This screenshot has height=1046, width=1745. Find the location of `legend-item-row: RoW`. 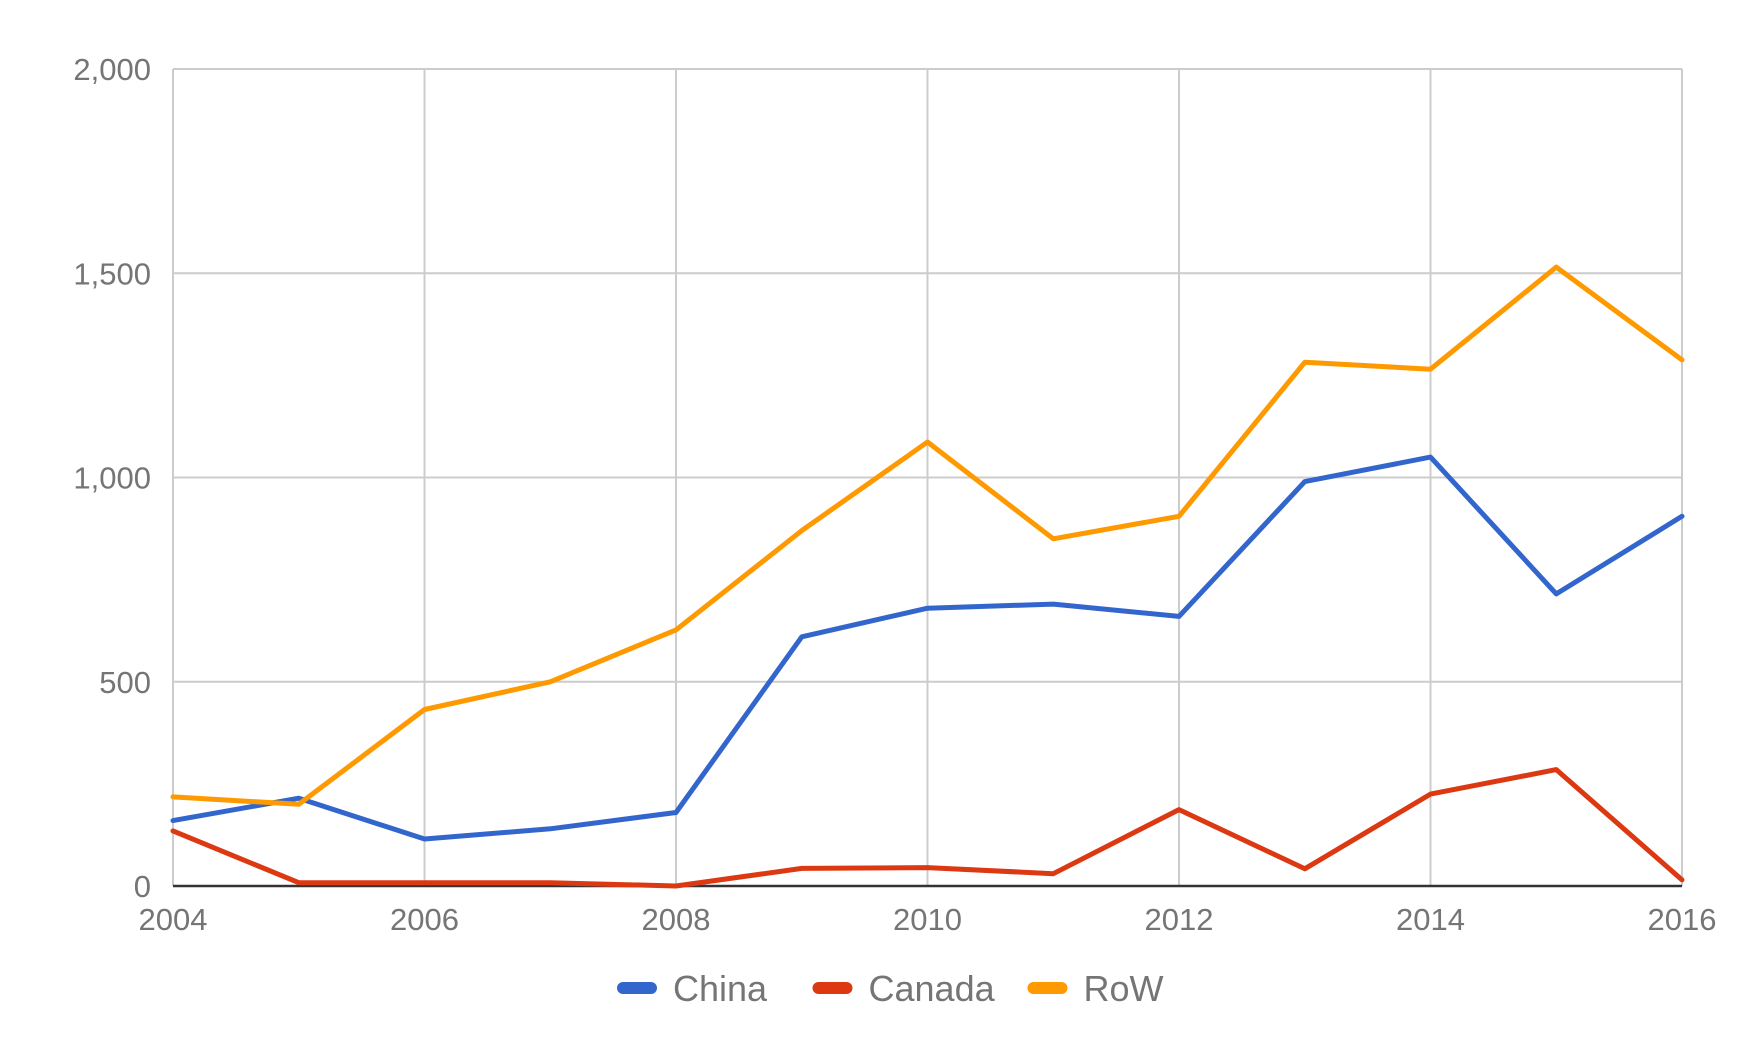

legend-item-row: RoW is located at coordinates (1095, 988).